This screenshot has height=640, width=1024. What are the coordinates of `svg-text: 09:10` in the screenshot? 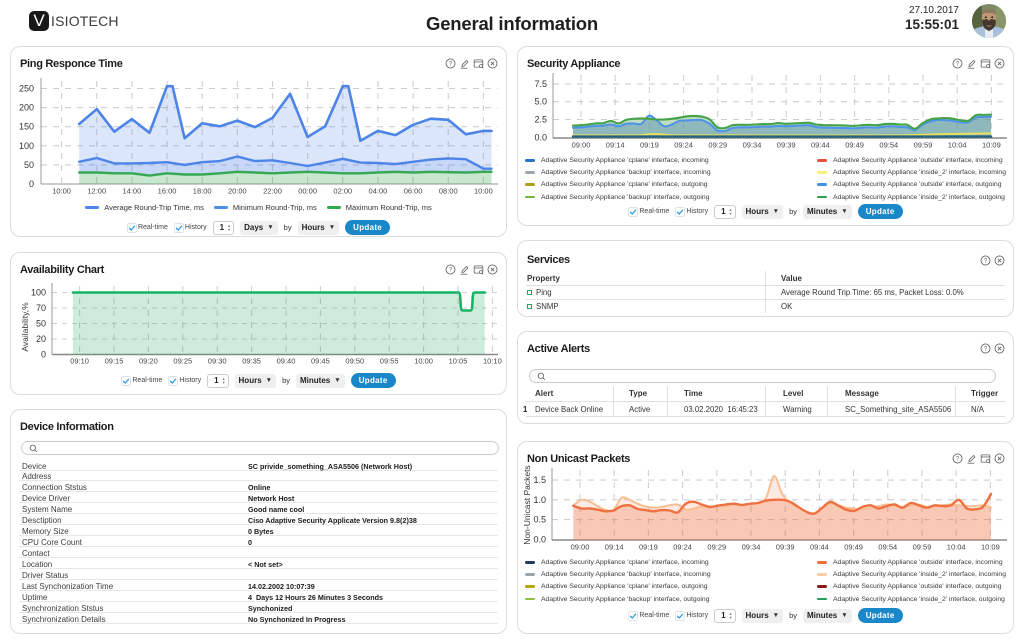 It's located at (79, 361).